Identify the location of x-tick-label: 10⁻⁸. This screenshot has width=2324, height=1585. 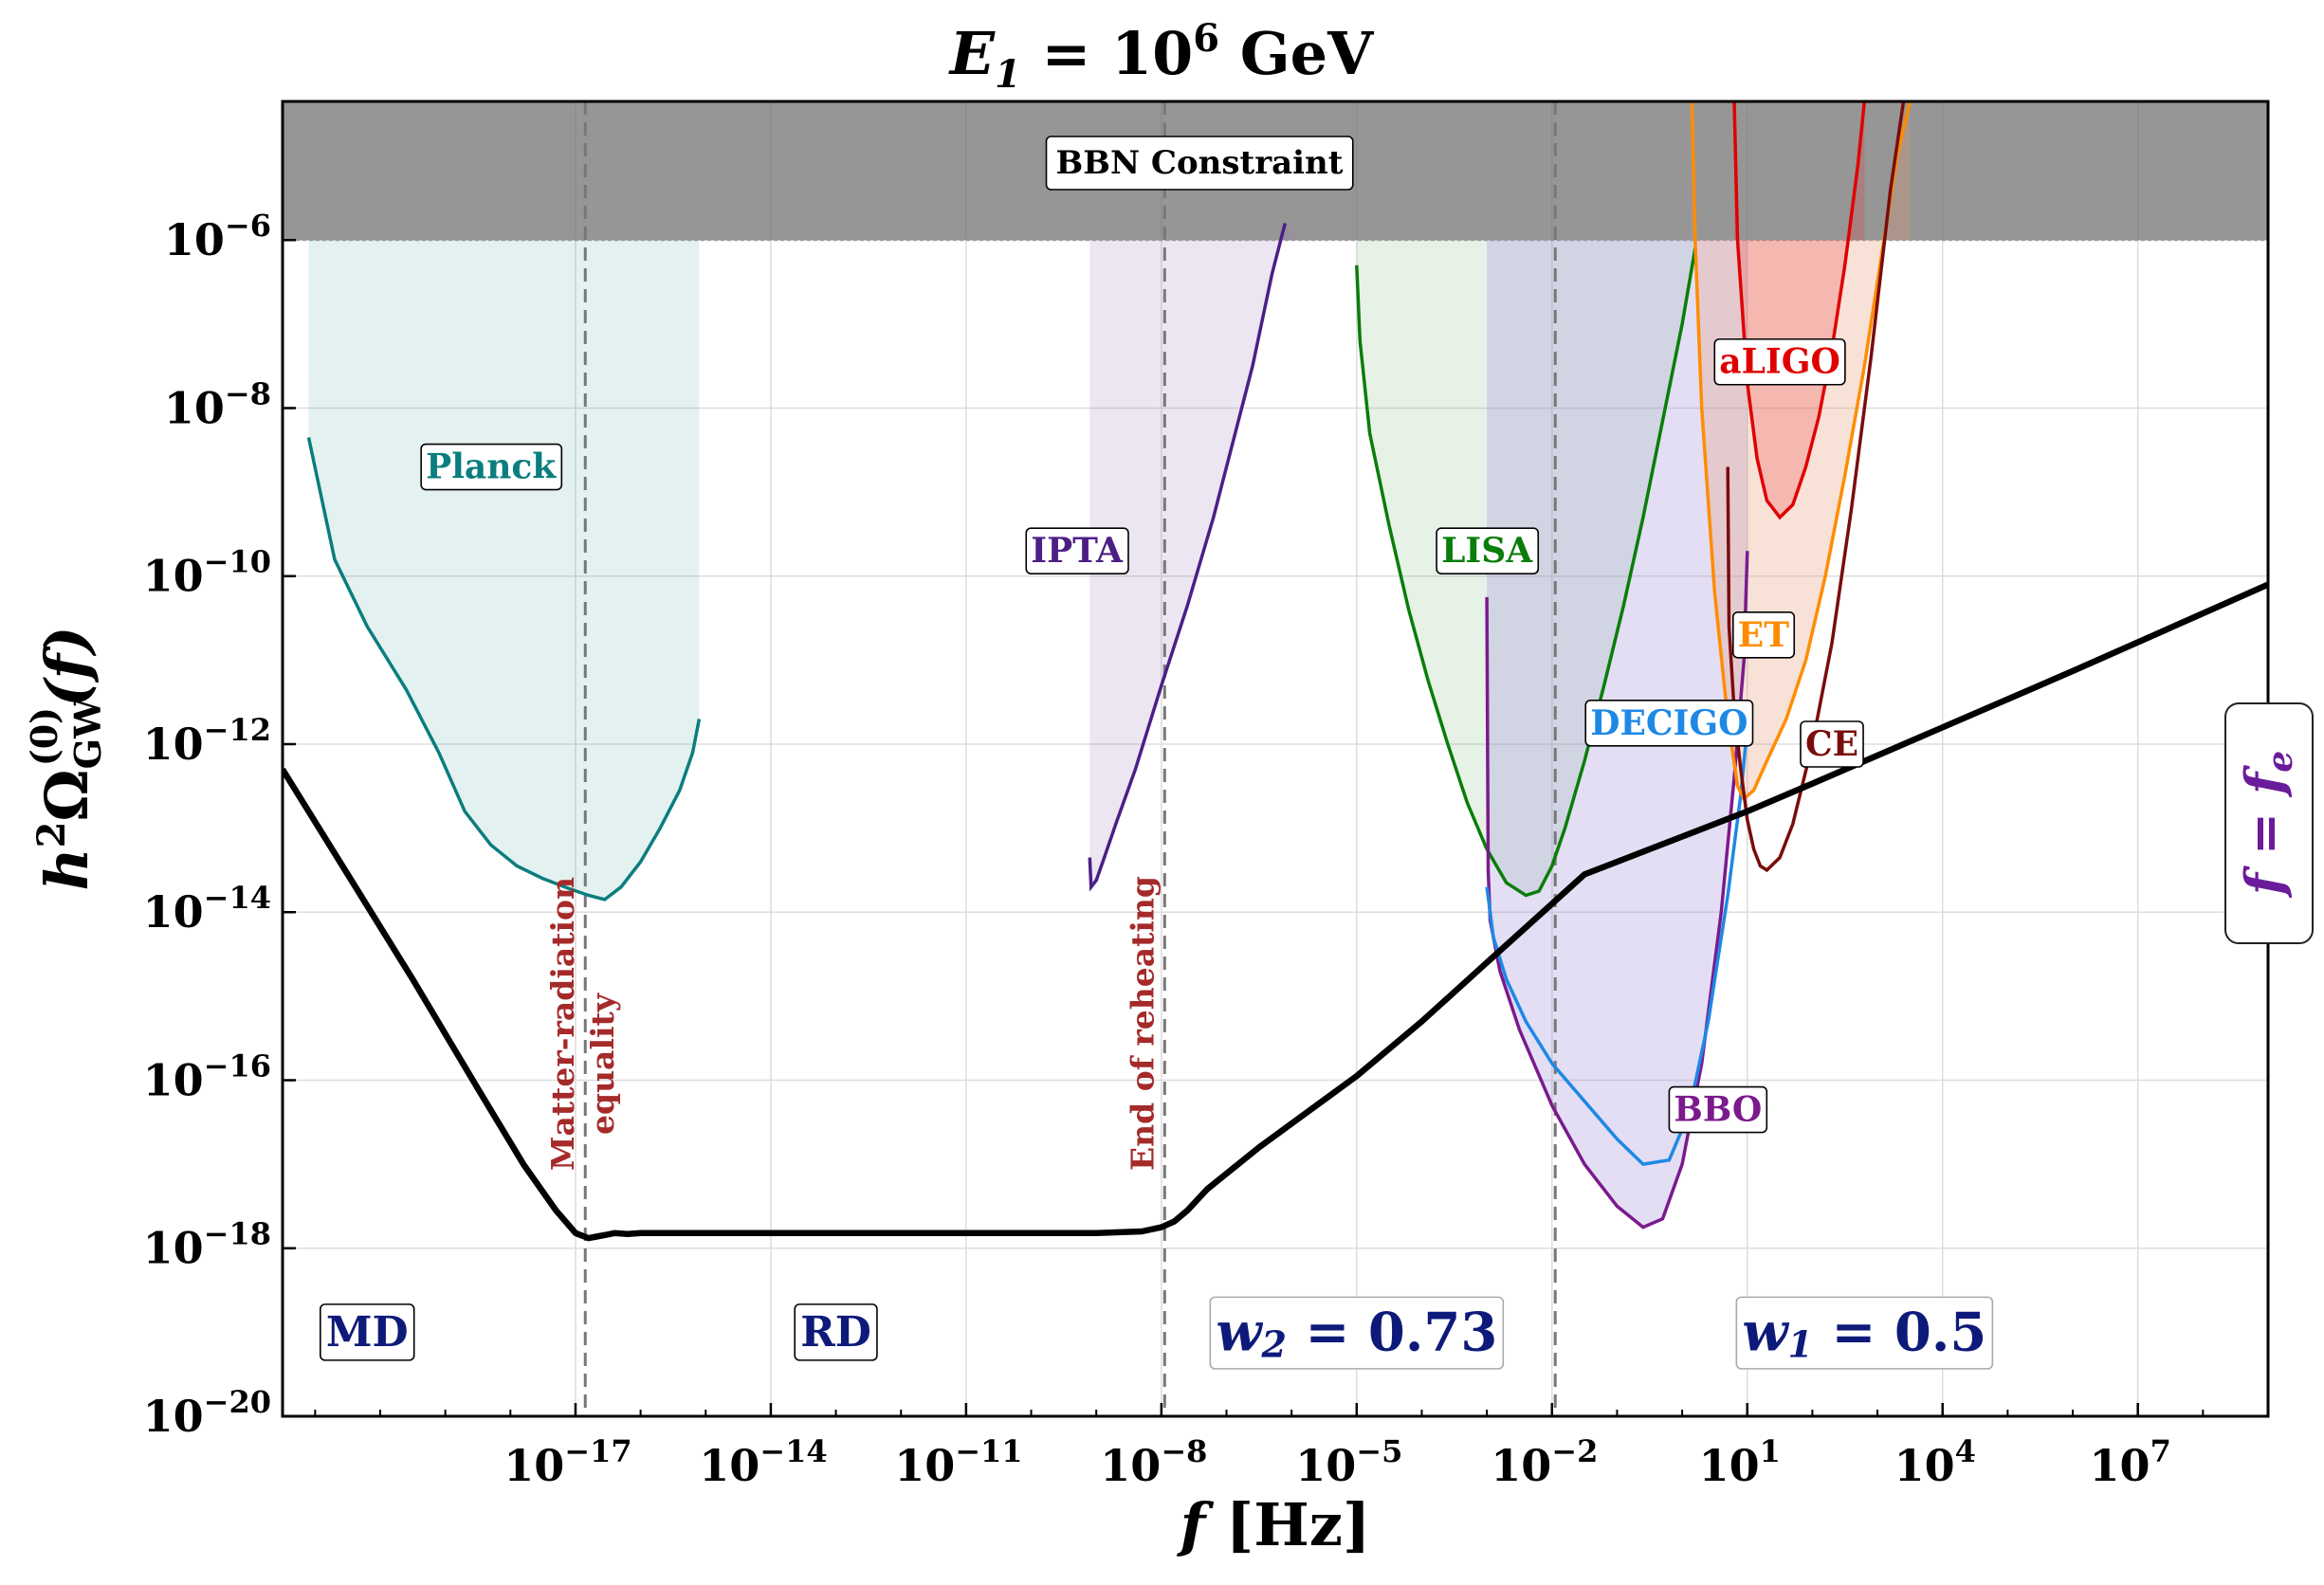
(1153, 1462).